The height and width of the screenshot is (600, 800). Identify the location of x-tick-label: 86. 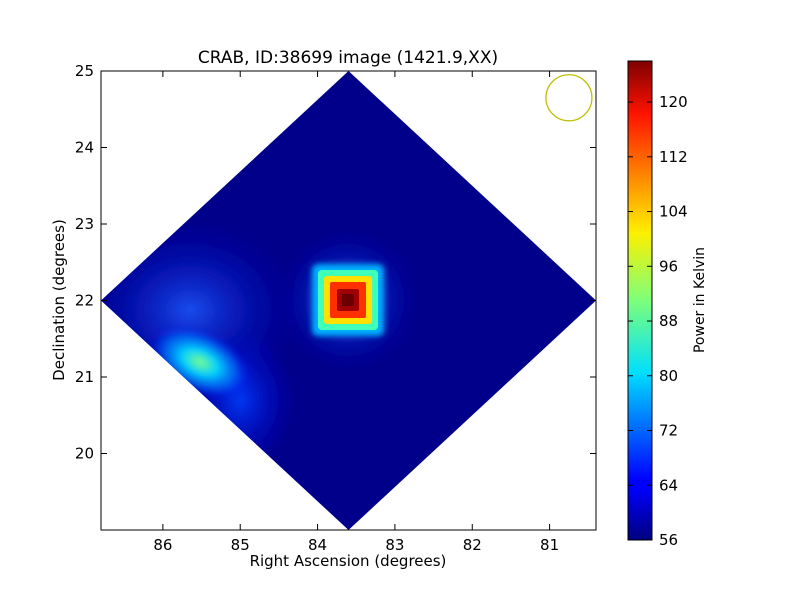
(162, 545).